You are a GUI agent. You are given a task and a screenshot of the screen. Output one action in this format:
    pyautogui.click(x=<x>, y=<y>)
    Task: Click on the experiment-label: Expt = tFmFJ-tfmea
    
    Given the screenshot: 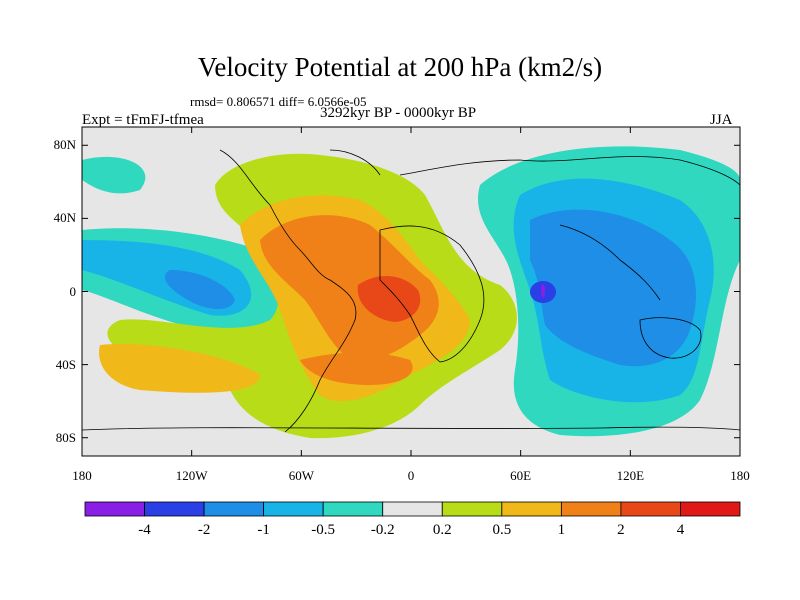 What is the action you would take?
    pyautogui.click(x=143, y=120)
    